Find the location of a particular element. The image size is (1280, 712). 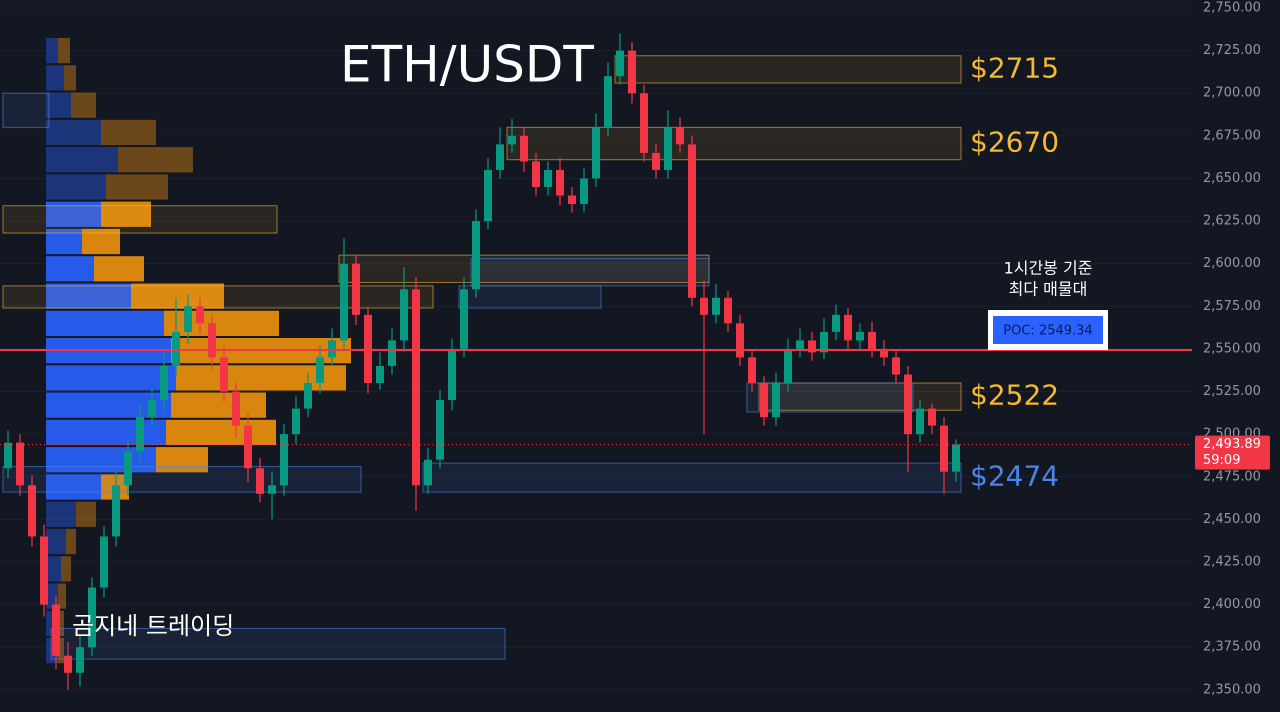

y-tick-label: 2,725.00 is located at coordinates (1232, 50).